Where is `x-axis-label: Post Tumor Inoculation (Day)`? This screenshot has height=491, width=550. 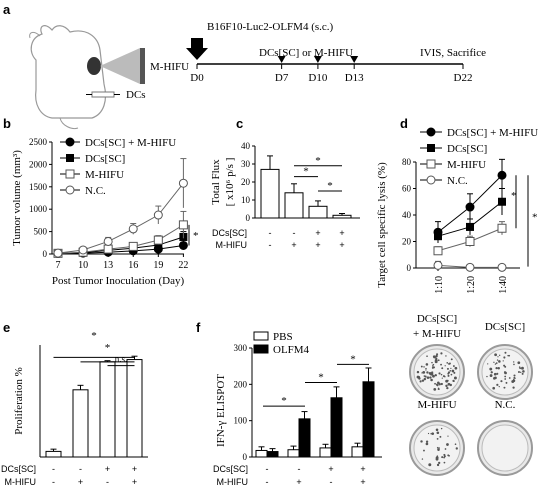 x-axis-label: Post Tumor Inoculation (Day) is located at coordinates (118, 281).